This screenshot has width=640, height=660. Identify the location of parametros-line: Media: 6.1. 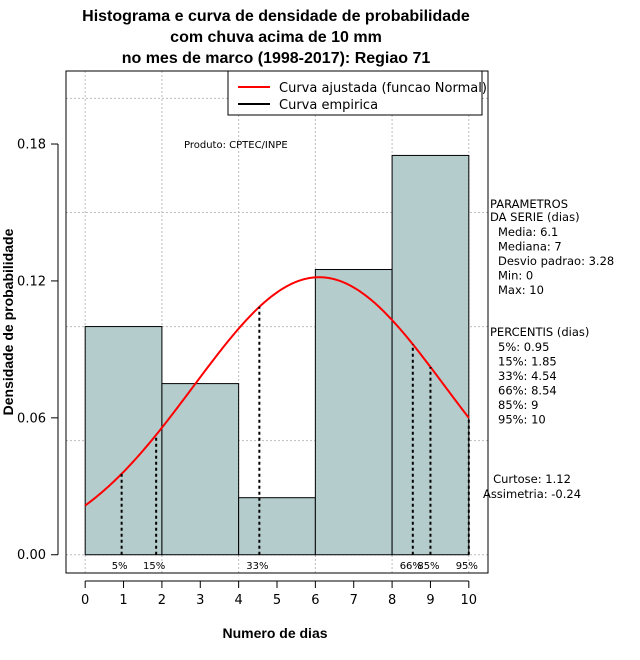
(528, 232).